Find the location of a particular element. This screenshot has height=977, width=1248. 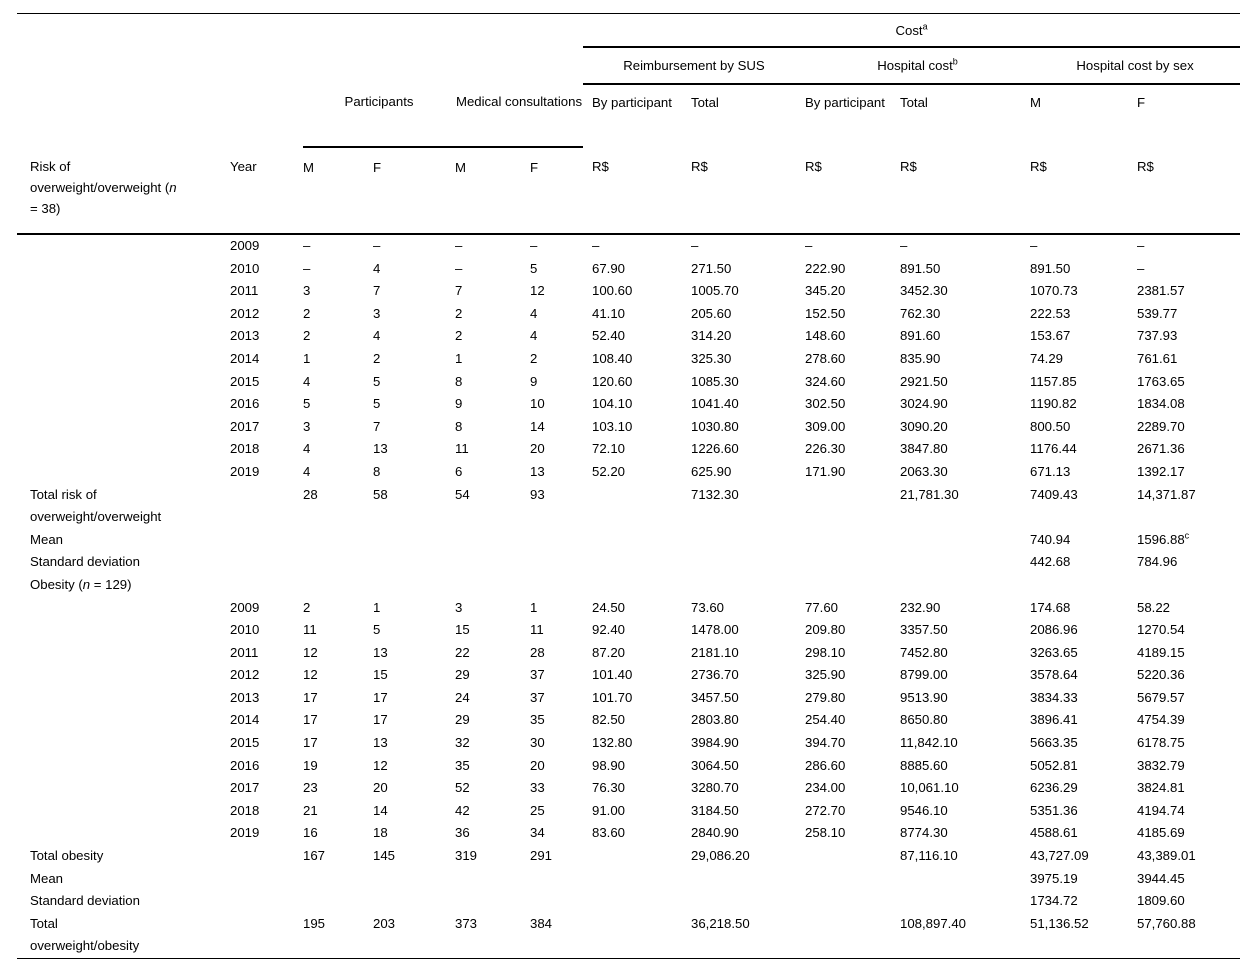

table-cell: 2840.90 is located at coordinates (715, 833).